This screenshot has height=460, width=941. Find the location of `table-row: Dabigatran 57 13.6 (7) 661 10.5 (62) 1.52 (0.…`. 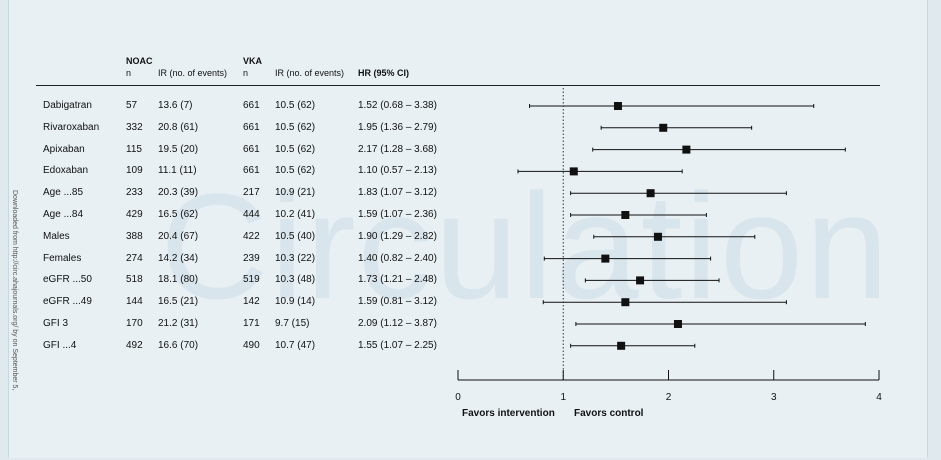

table-row: Dabigatran 57 13.6 (7) 661 10.5 (62) 1.52 (0.… is located at coordinates (470, 106).